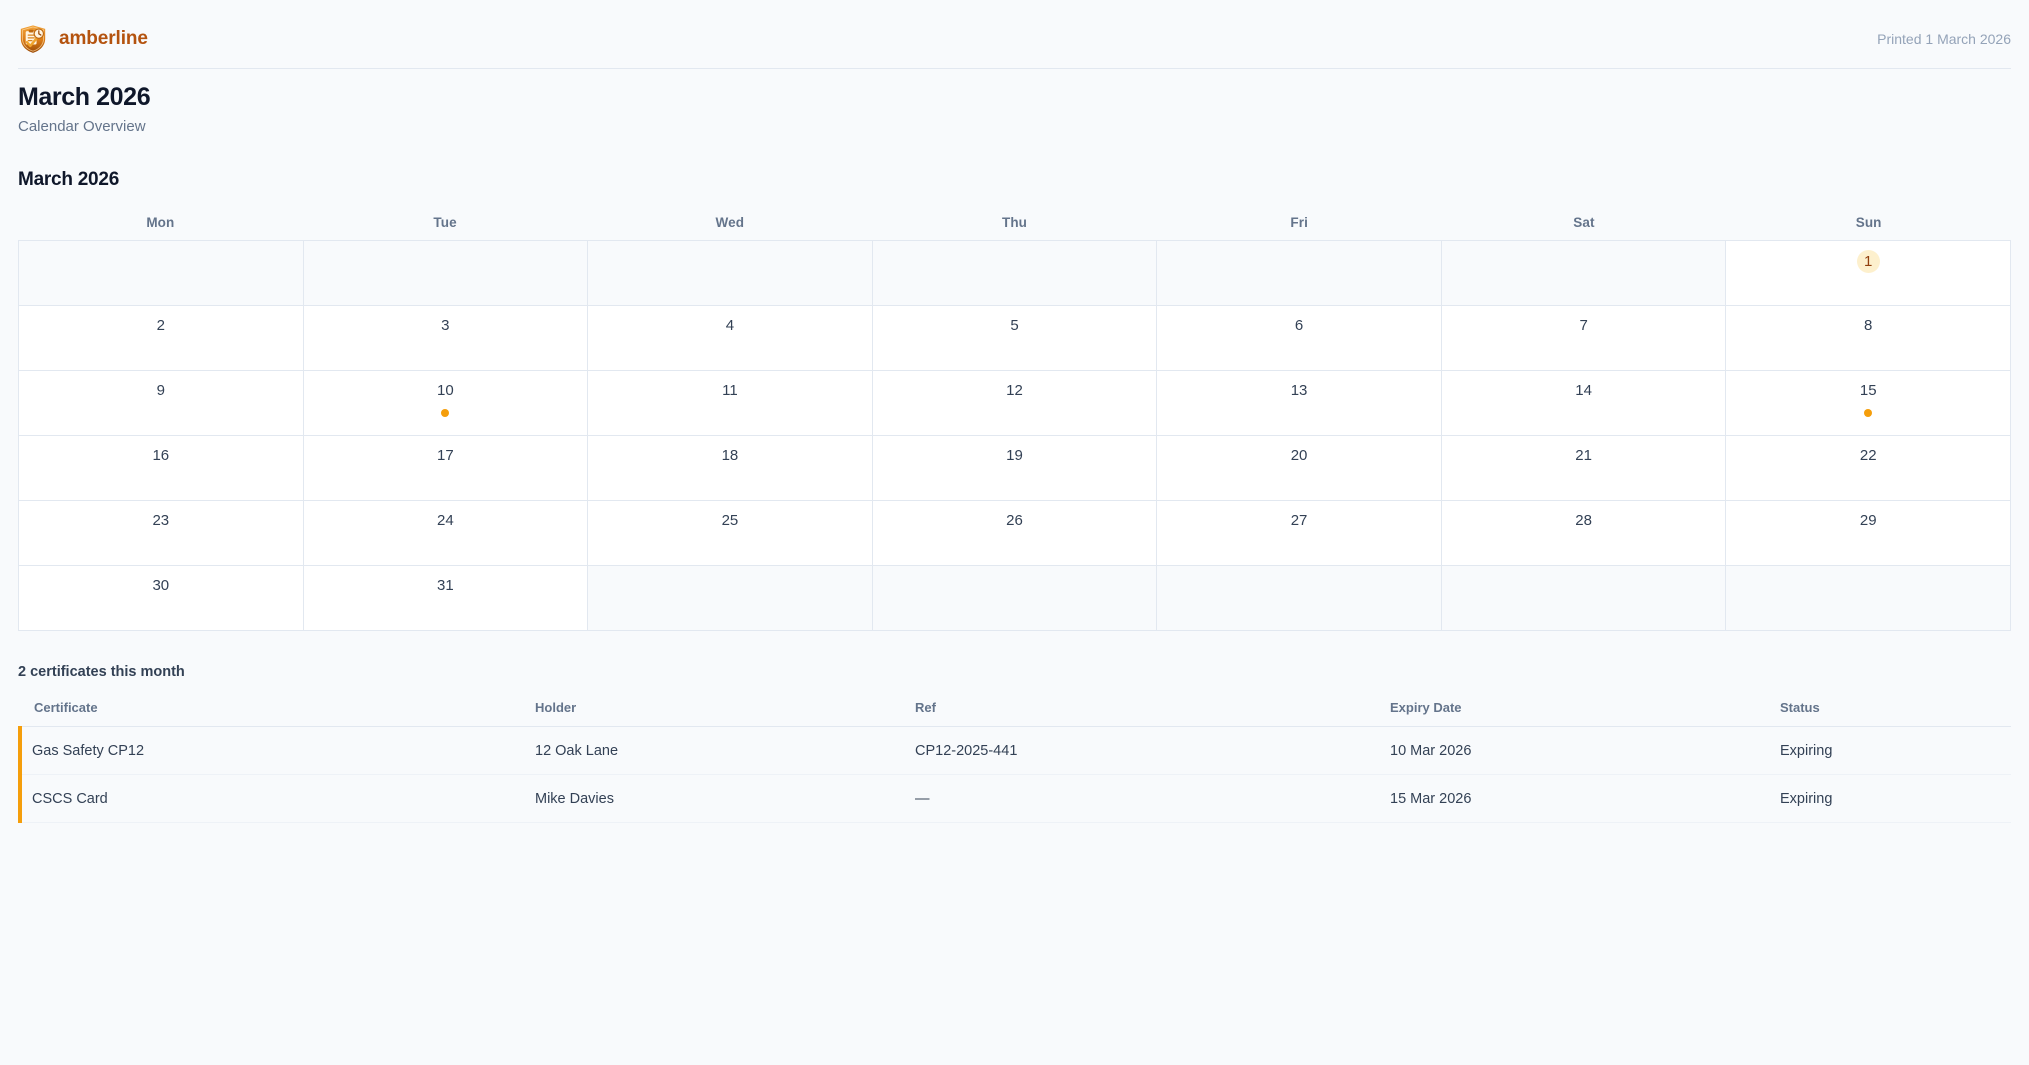 This screenshot has width=2029, height=1065. Describe the element at coordinates (161, 403) in the screenshot. I see `calendar-day-cell: 9` at that location.